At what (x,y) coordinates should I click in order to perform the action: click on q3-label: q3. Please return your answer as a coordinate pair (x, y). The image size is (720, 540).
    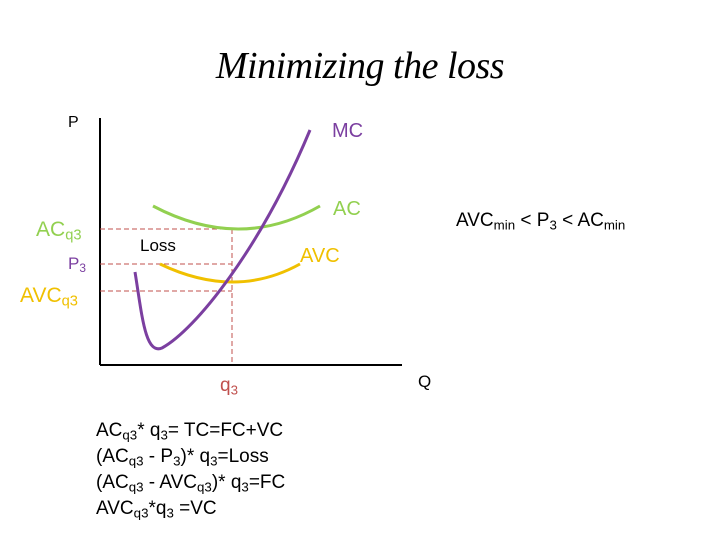
    Looking at the image, I should click on (229, 386).